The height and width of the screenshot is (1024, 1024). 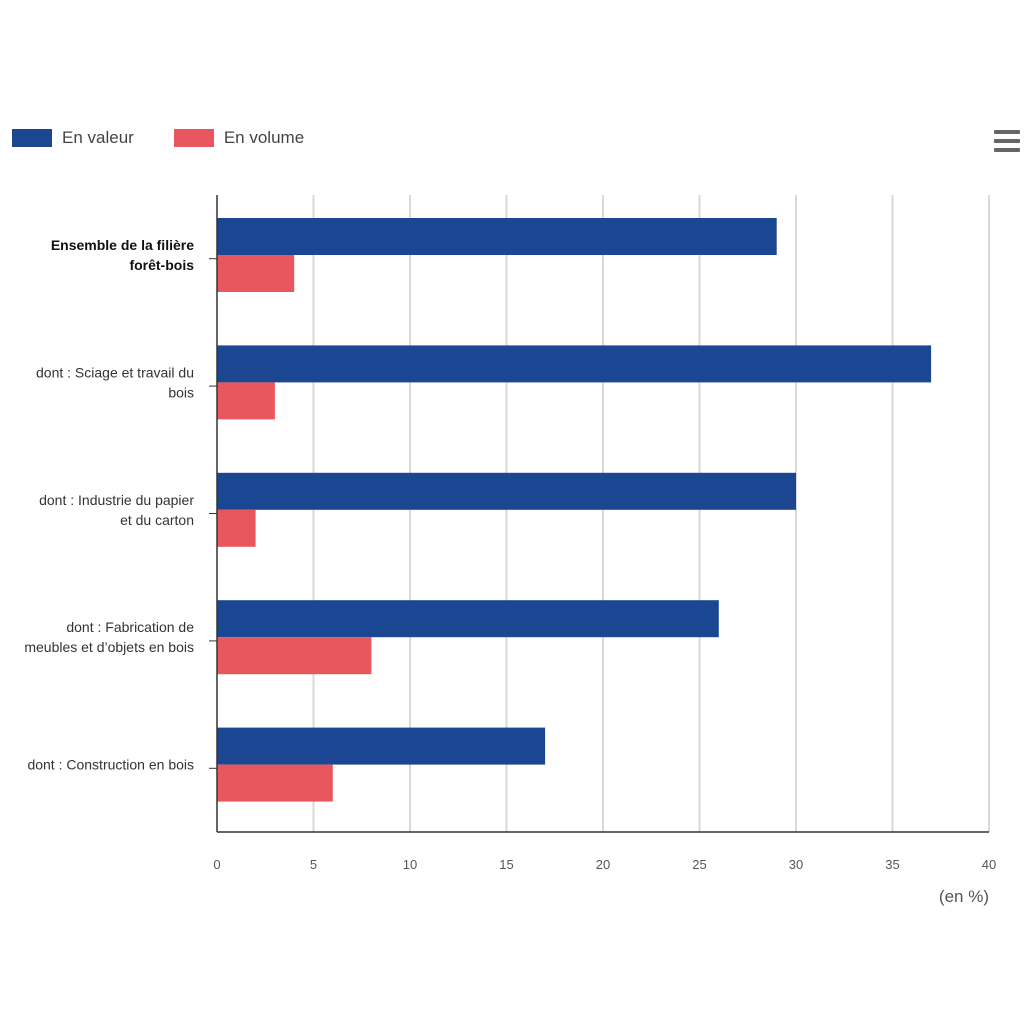 What do you see at coordinates (161, 265) in the screenshot?
I see `category-label: forêt-bois` at bounding box center [161, 265].